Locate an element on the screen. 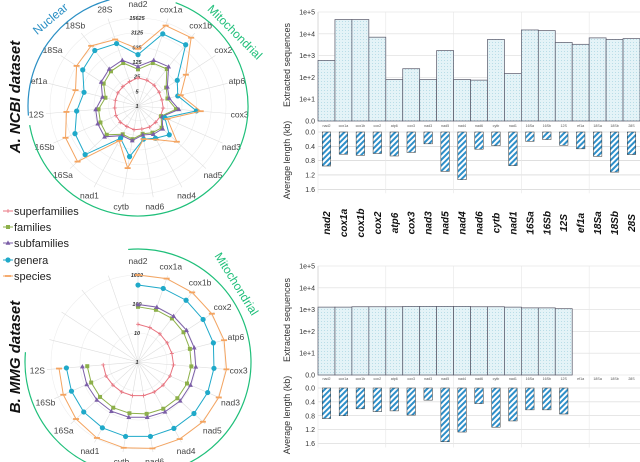 This screenshot has height=462, width=640. y-tick-label: 1e+1 is located at coordinates (307, 354).